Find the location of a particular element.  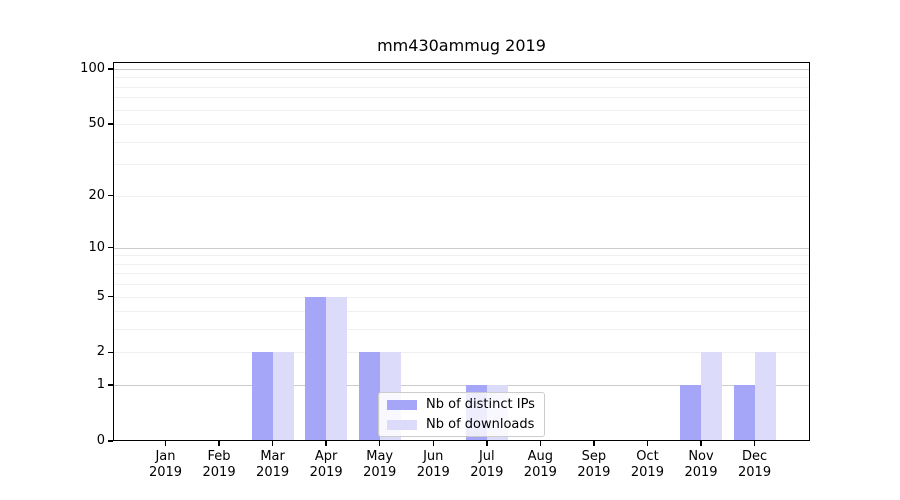

legend-swatch-distinct-ips is located at coordinates (402, 404).